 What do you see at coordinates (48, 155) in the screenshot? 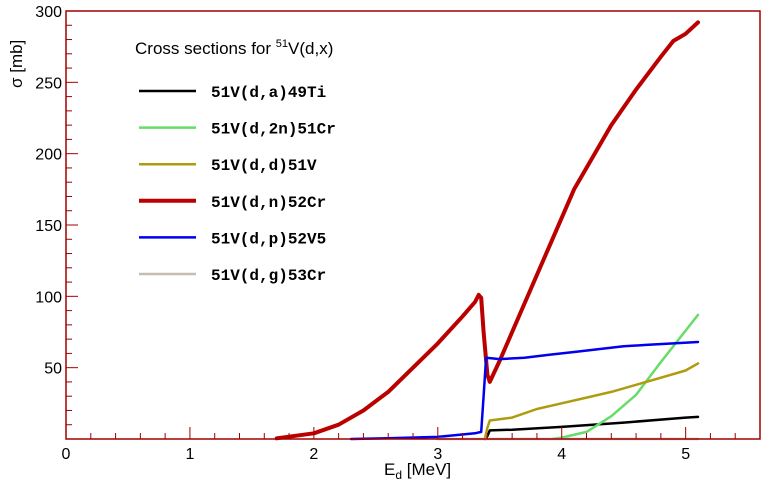
I see `y-tick-label: 200` at bounding box center [48, 155].